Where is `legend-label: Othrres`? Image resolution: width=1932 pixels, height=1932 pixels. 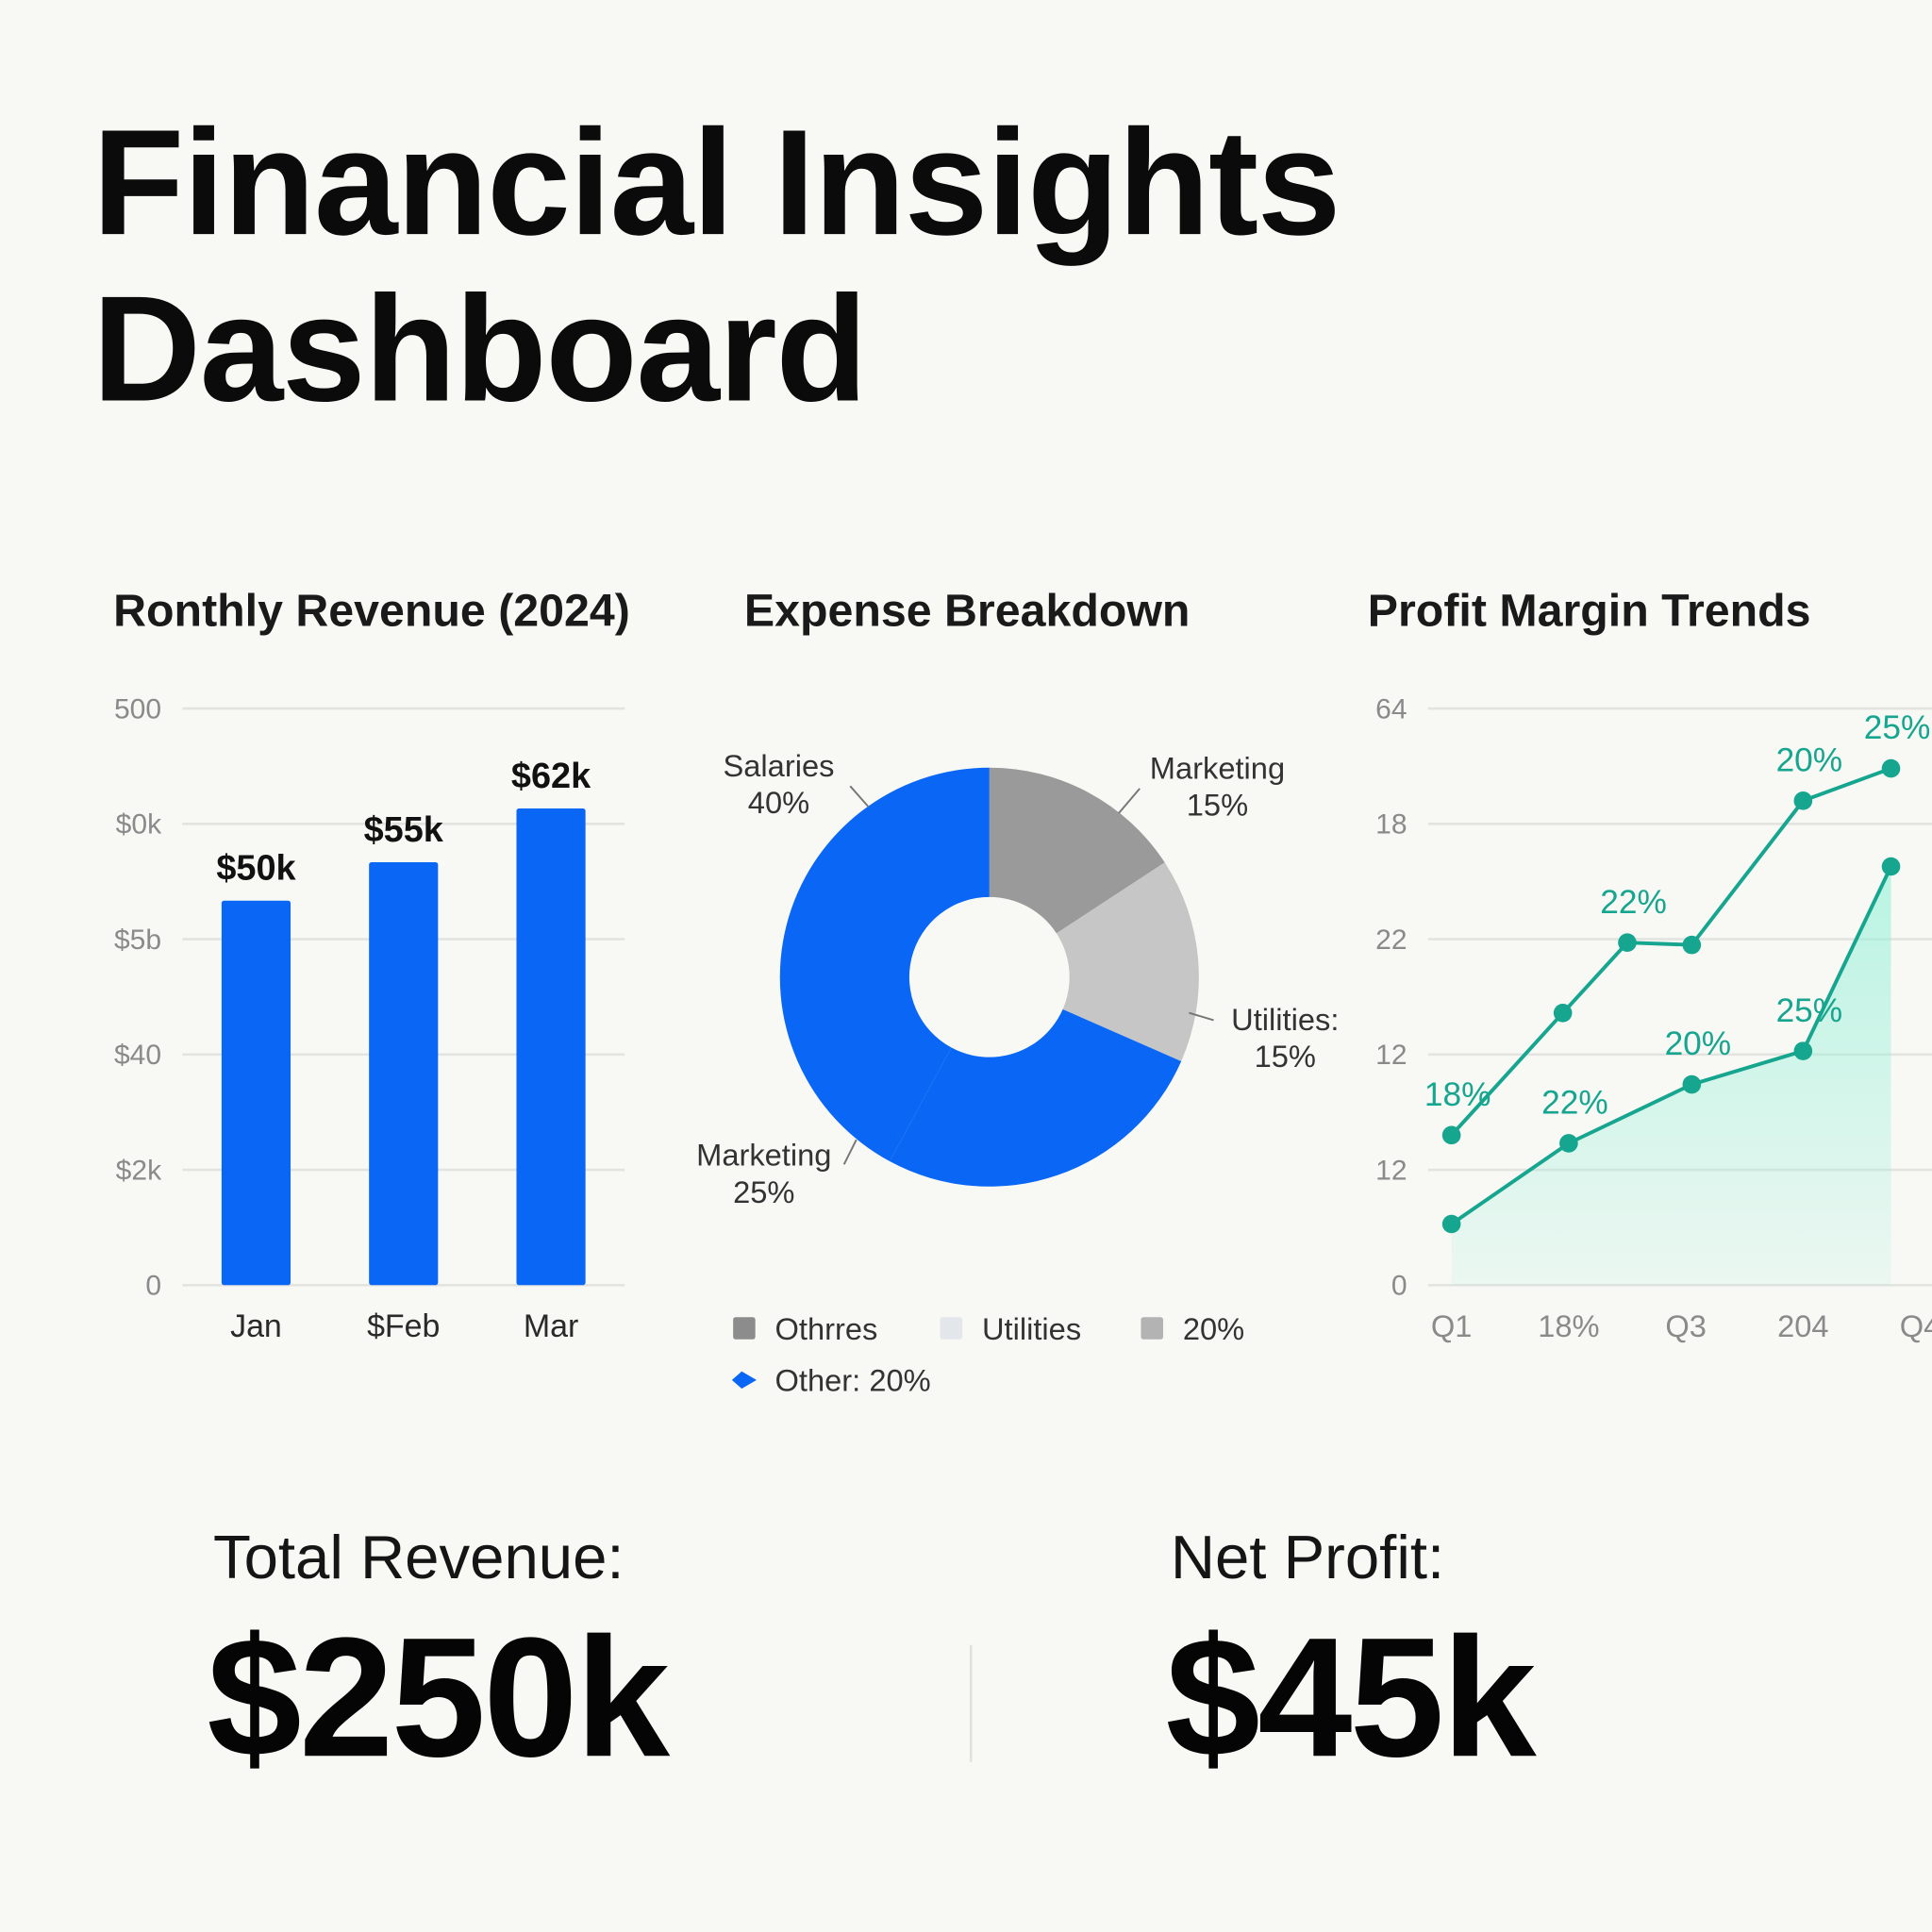
legend-label: Othrres is located at coordinates (827, 1329).